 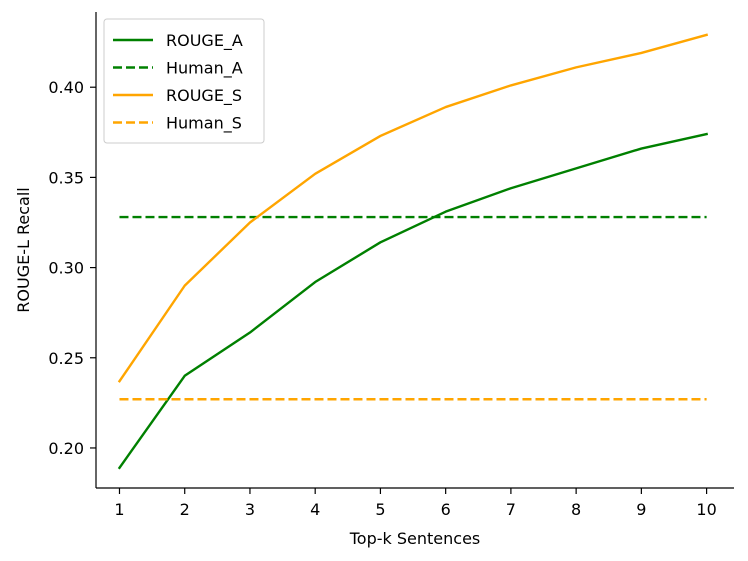 I want to click on x-tick-label: 5, so click(x=380, y=509).